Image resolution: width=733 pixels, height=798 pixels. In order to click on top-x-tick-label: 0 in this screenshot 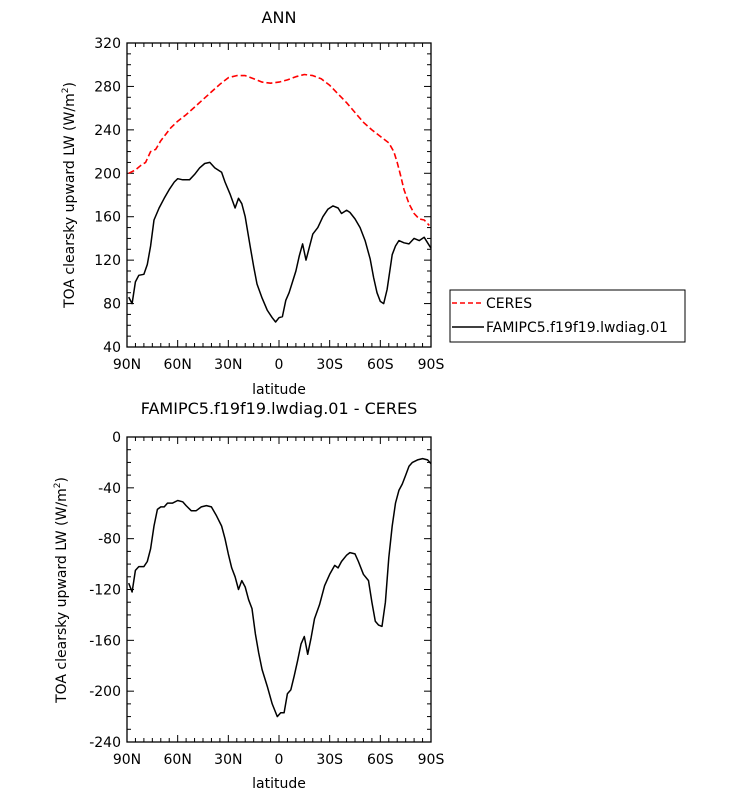, I will do `click(279, 365)`.